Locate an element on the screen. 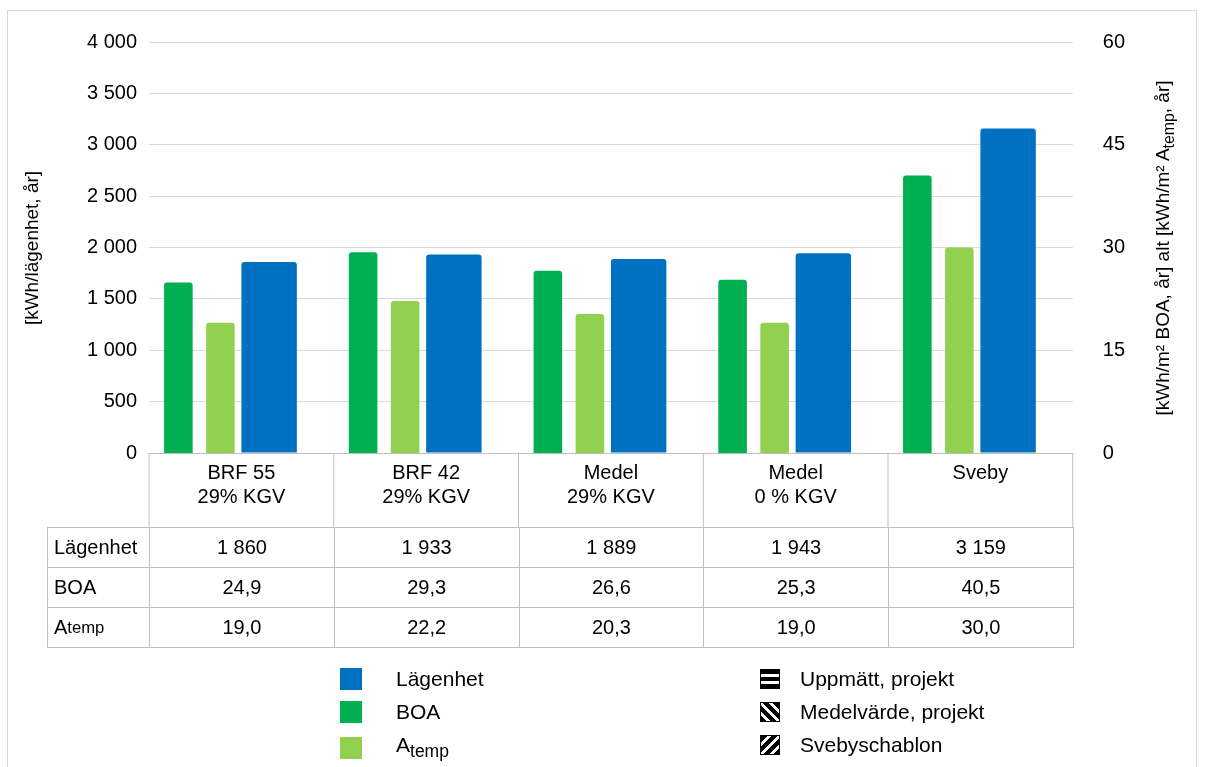  text: BOA is located at coordinates (75, 587).